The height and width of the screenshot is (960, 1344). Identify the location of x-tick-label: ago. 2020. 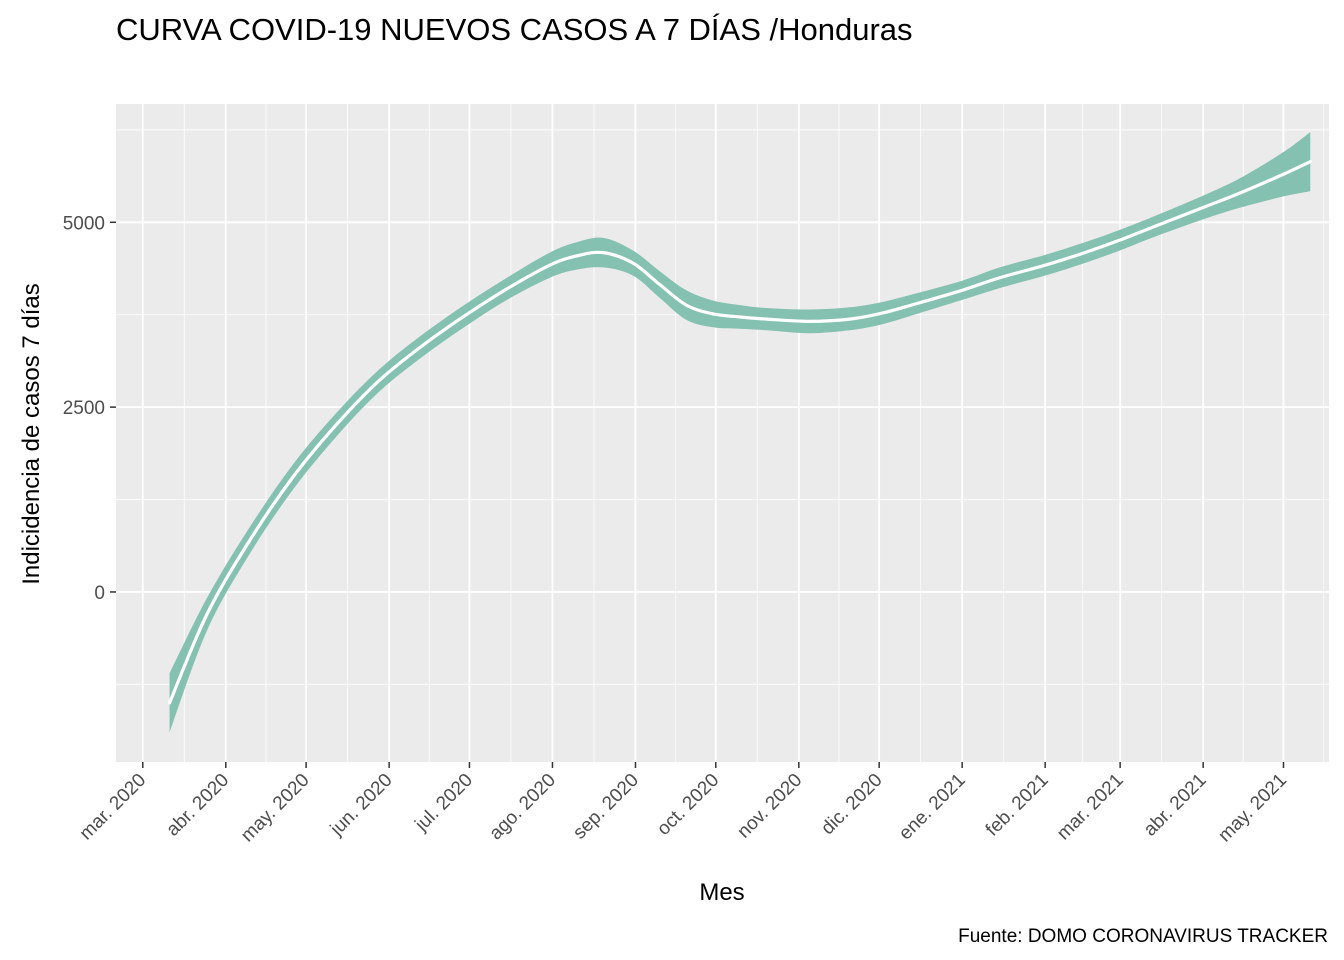
(522, 807).